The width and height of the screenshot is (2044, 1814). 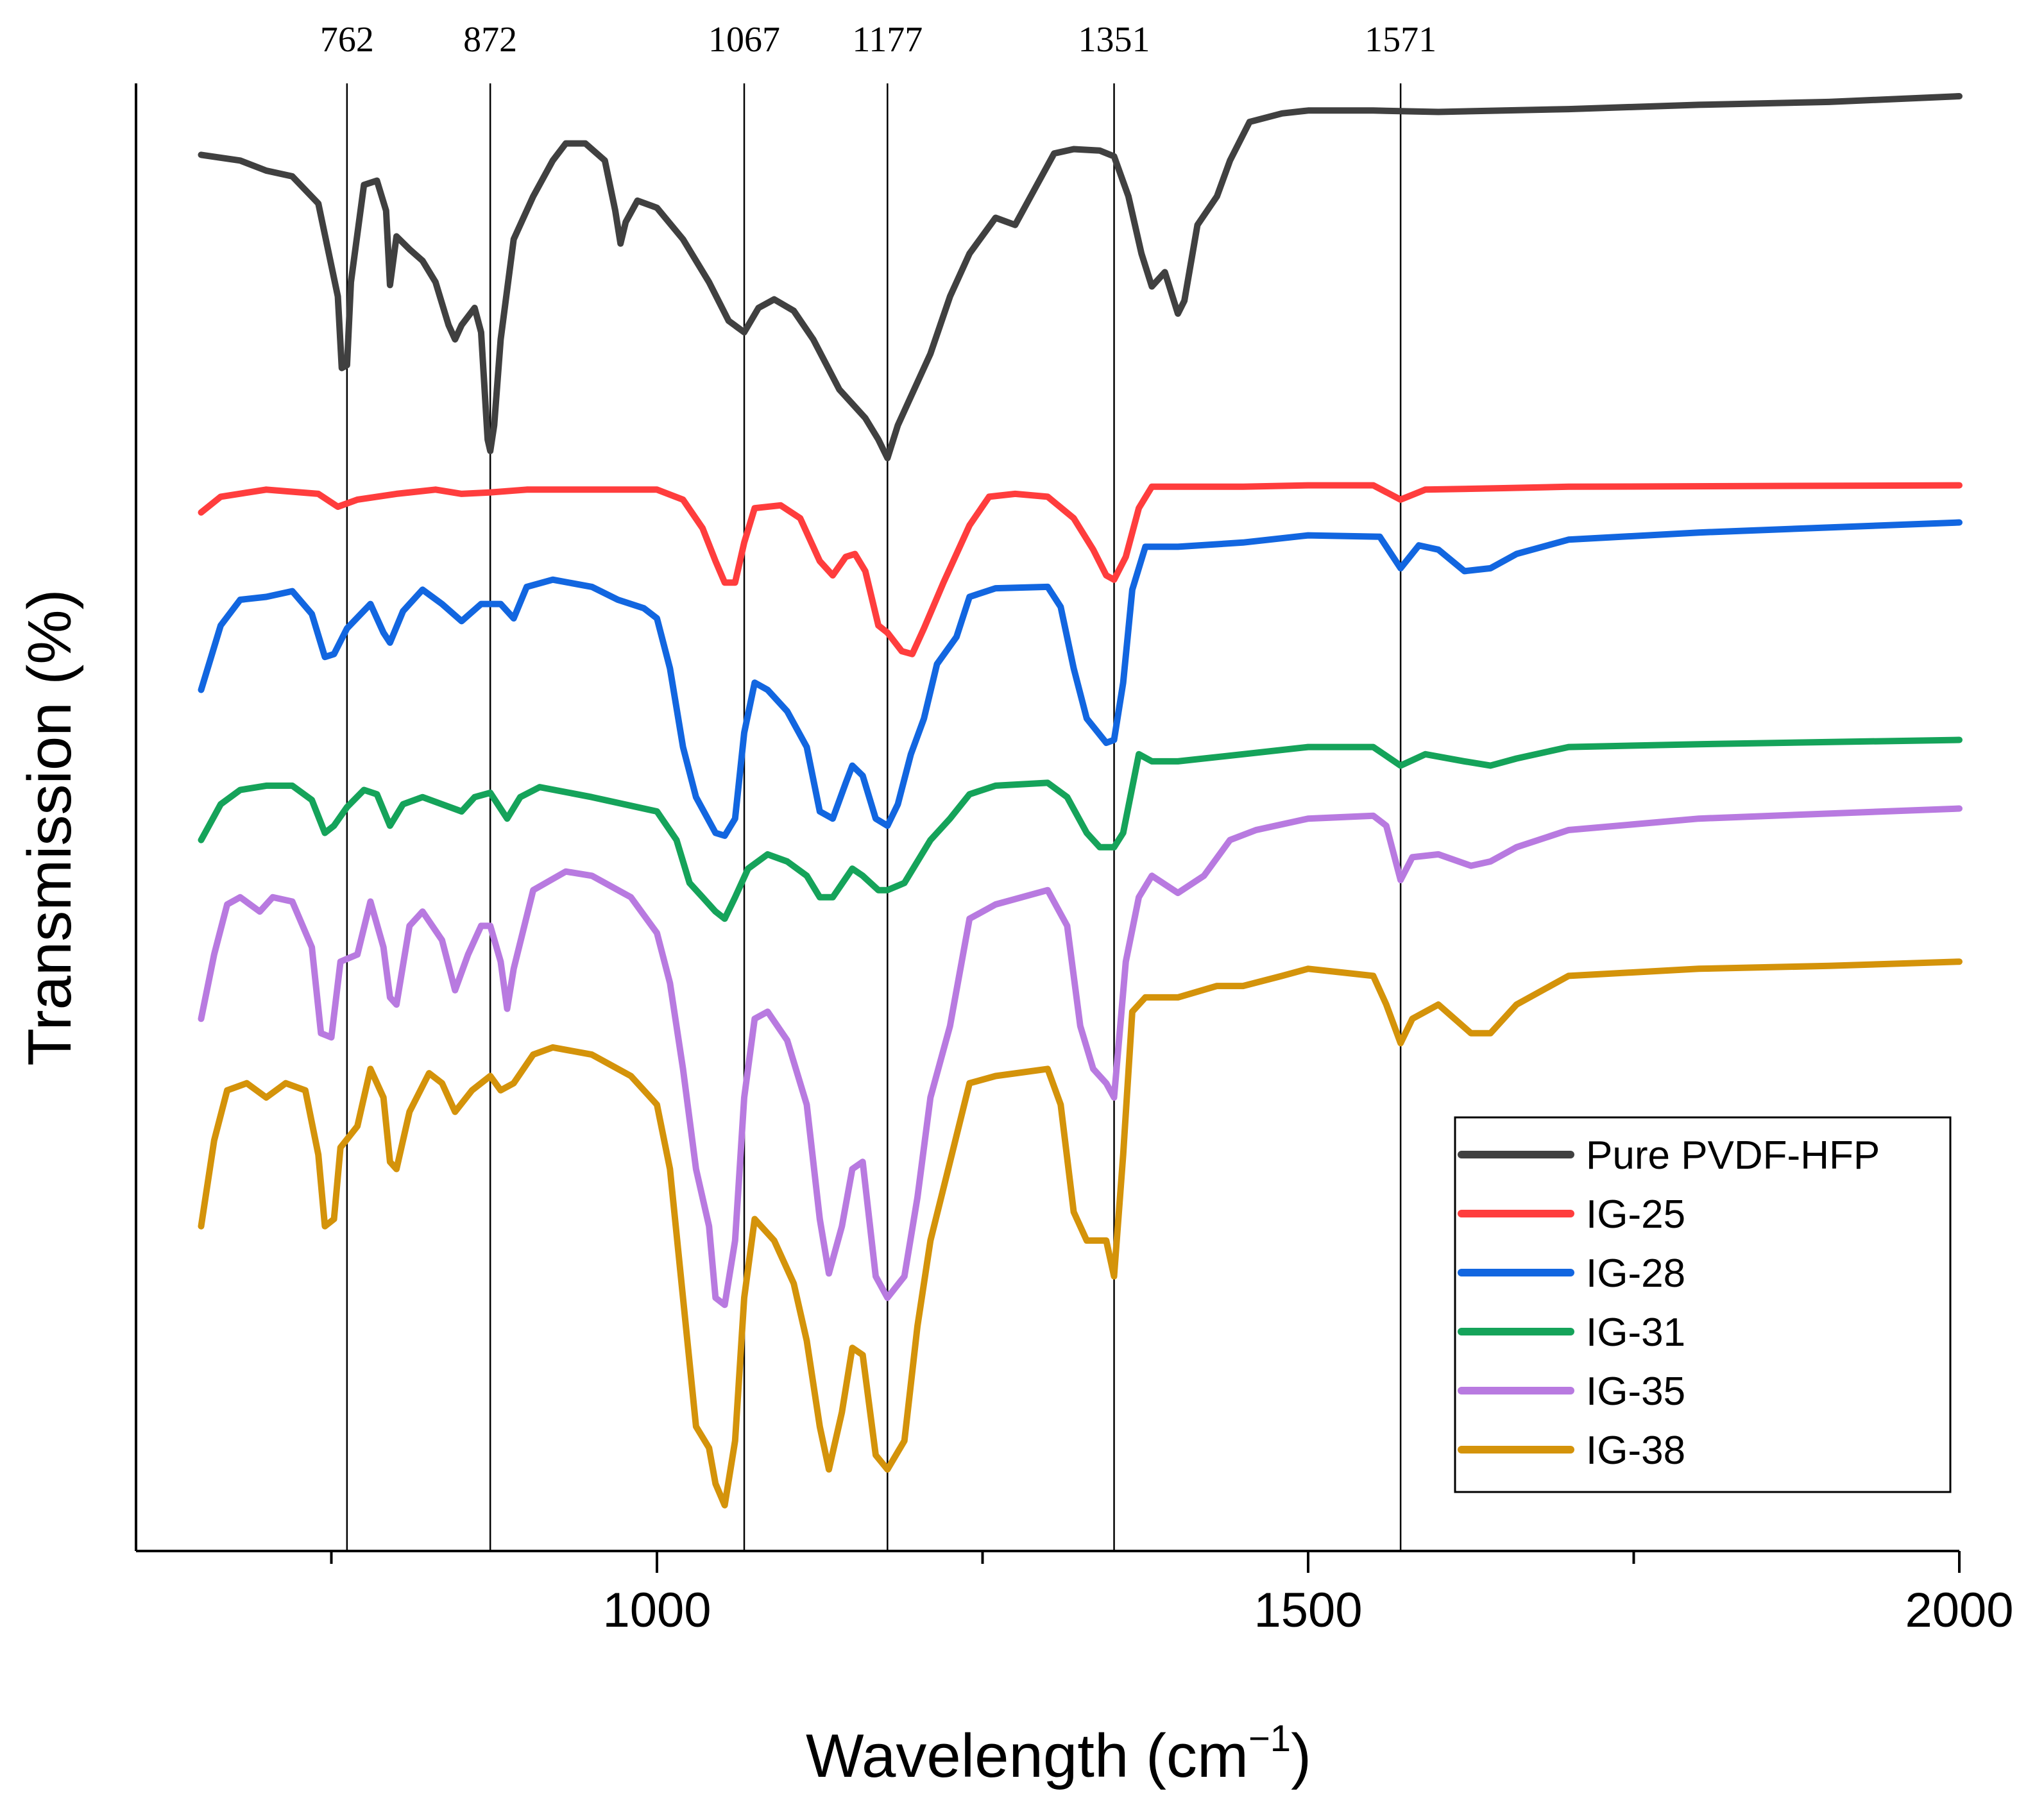 I want to click on peak-label-1067: 1067, so click(x=744, y=40).